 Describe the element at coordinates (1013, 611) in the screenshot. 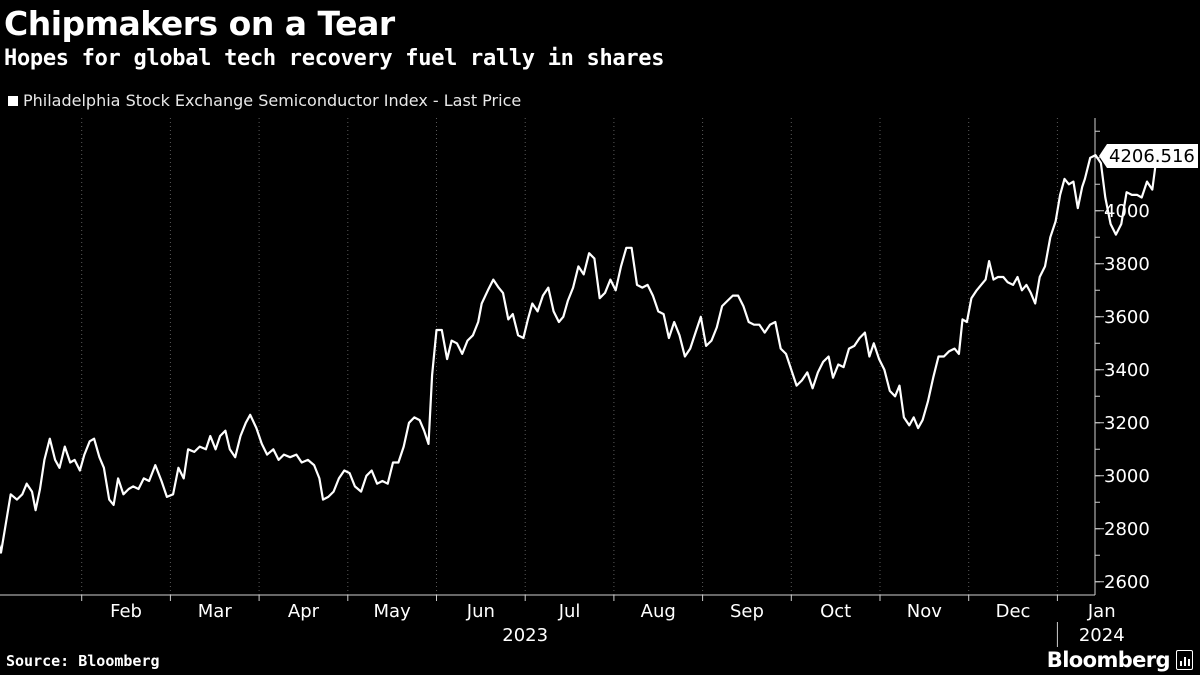

I see `x-tick-label: Dec` at that location.